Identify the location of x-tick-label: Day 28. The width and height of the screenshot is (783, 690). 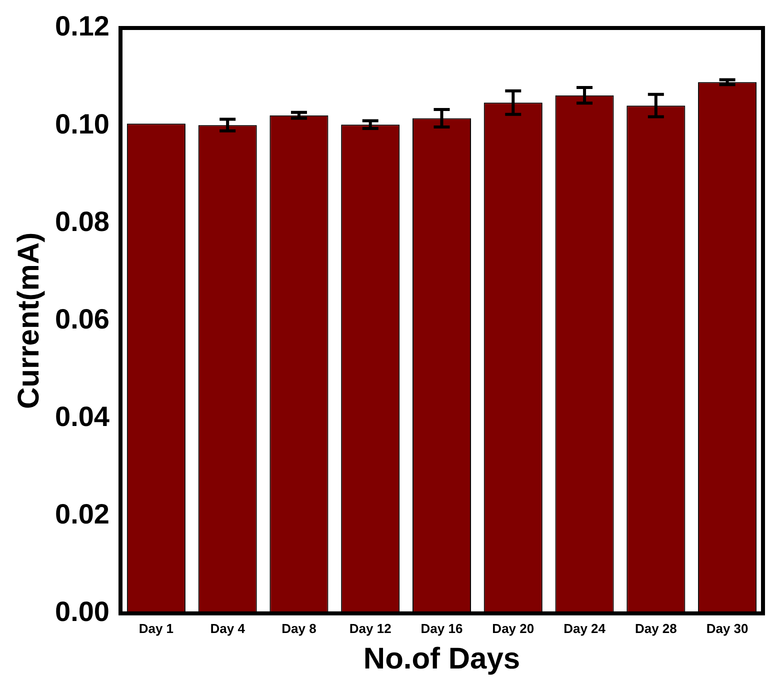
(655, 628).